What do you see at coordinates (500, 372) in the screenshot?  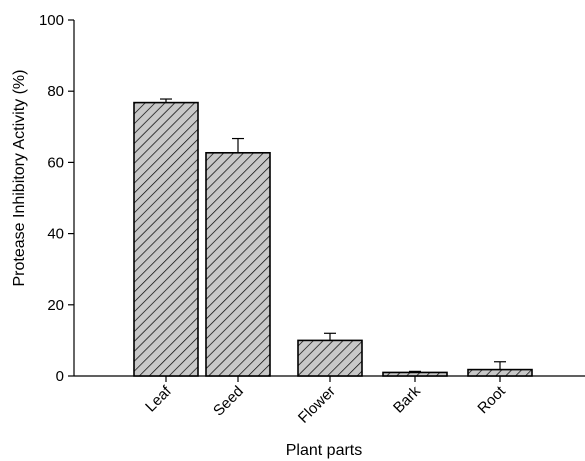 I see `bar-root` at bounding box center [500, 372].